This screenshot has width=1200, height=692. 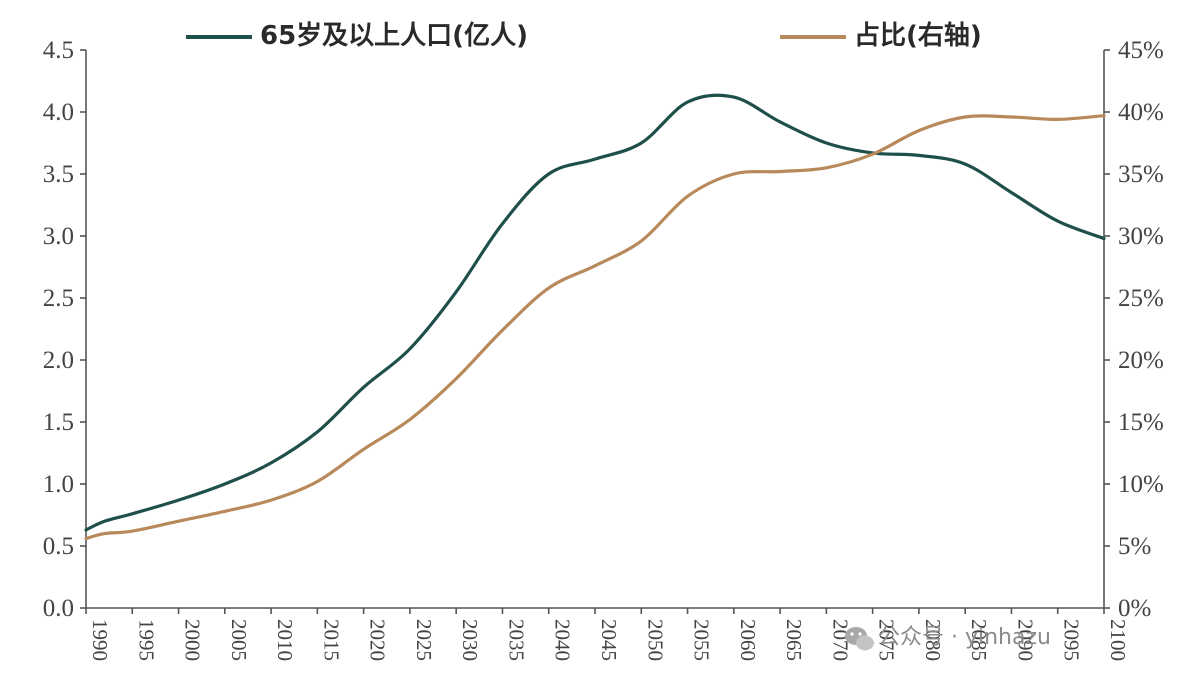 What do you see at coordinates (58, 422) in the screenshot?
I see `left-tick-label: 1.5` at bounding box center [58, 422].